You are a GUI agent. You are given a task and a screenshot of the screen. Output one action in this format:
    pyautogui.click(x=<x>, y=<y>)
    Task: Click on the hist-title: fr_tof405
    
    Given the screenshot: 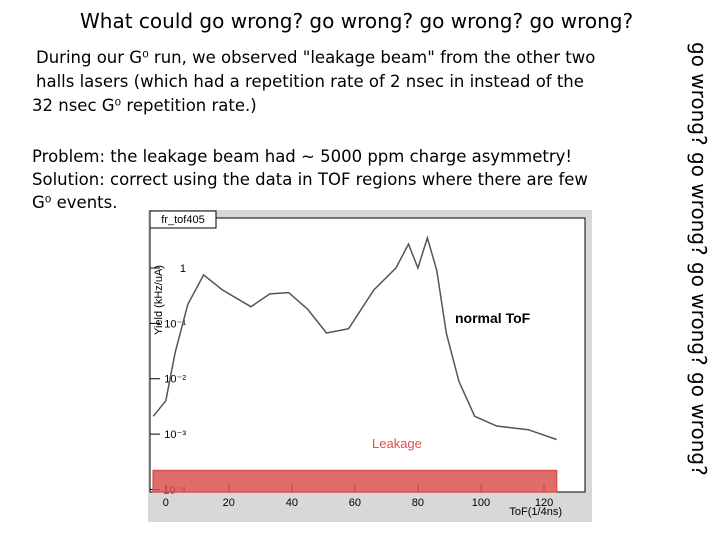 What is the action you would take?
    pyautogui.click(x=182, y=220)
    